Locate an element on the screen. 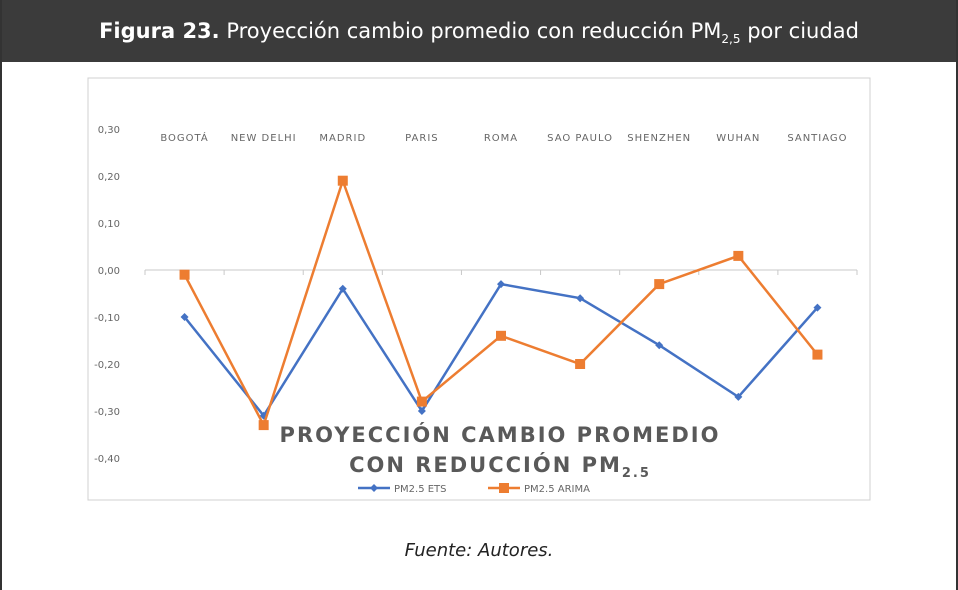 The height and width of the screenshot is (590, 958). x-tick-label: ROMA is located at coordinates (501, 138).